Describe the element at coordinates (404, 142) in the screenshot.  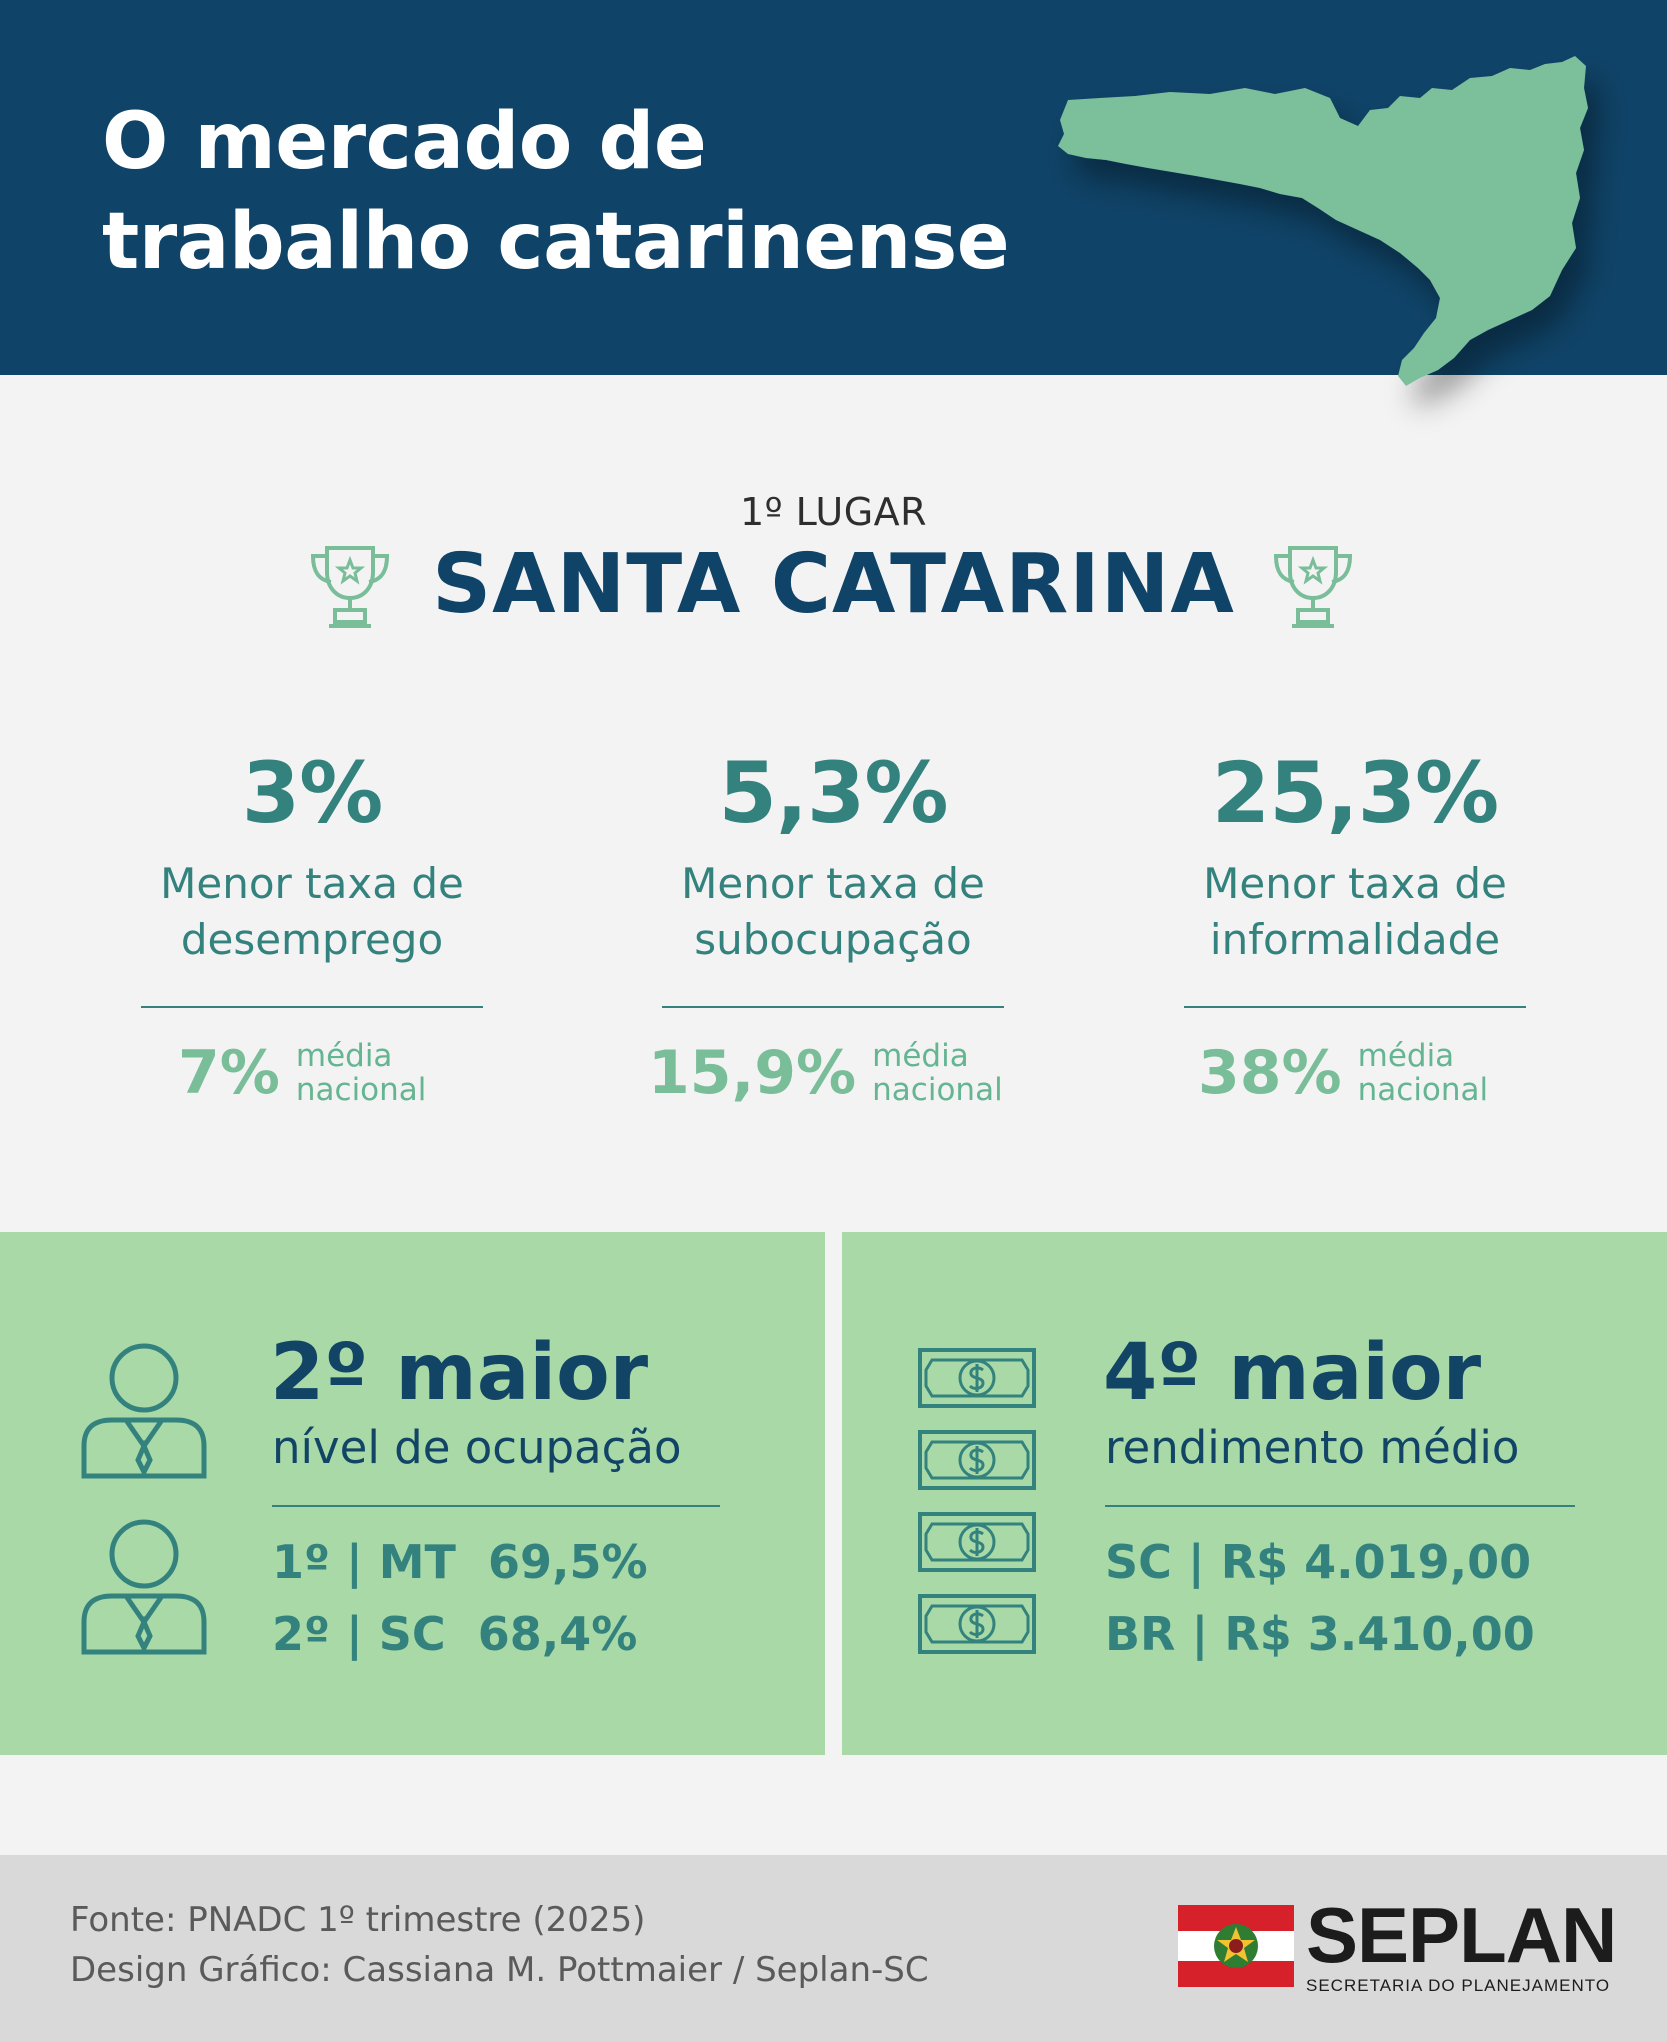
I see `title-line-1: O mercado de` at that location.